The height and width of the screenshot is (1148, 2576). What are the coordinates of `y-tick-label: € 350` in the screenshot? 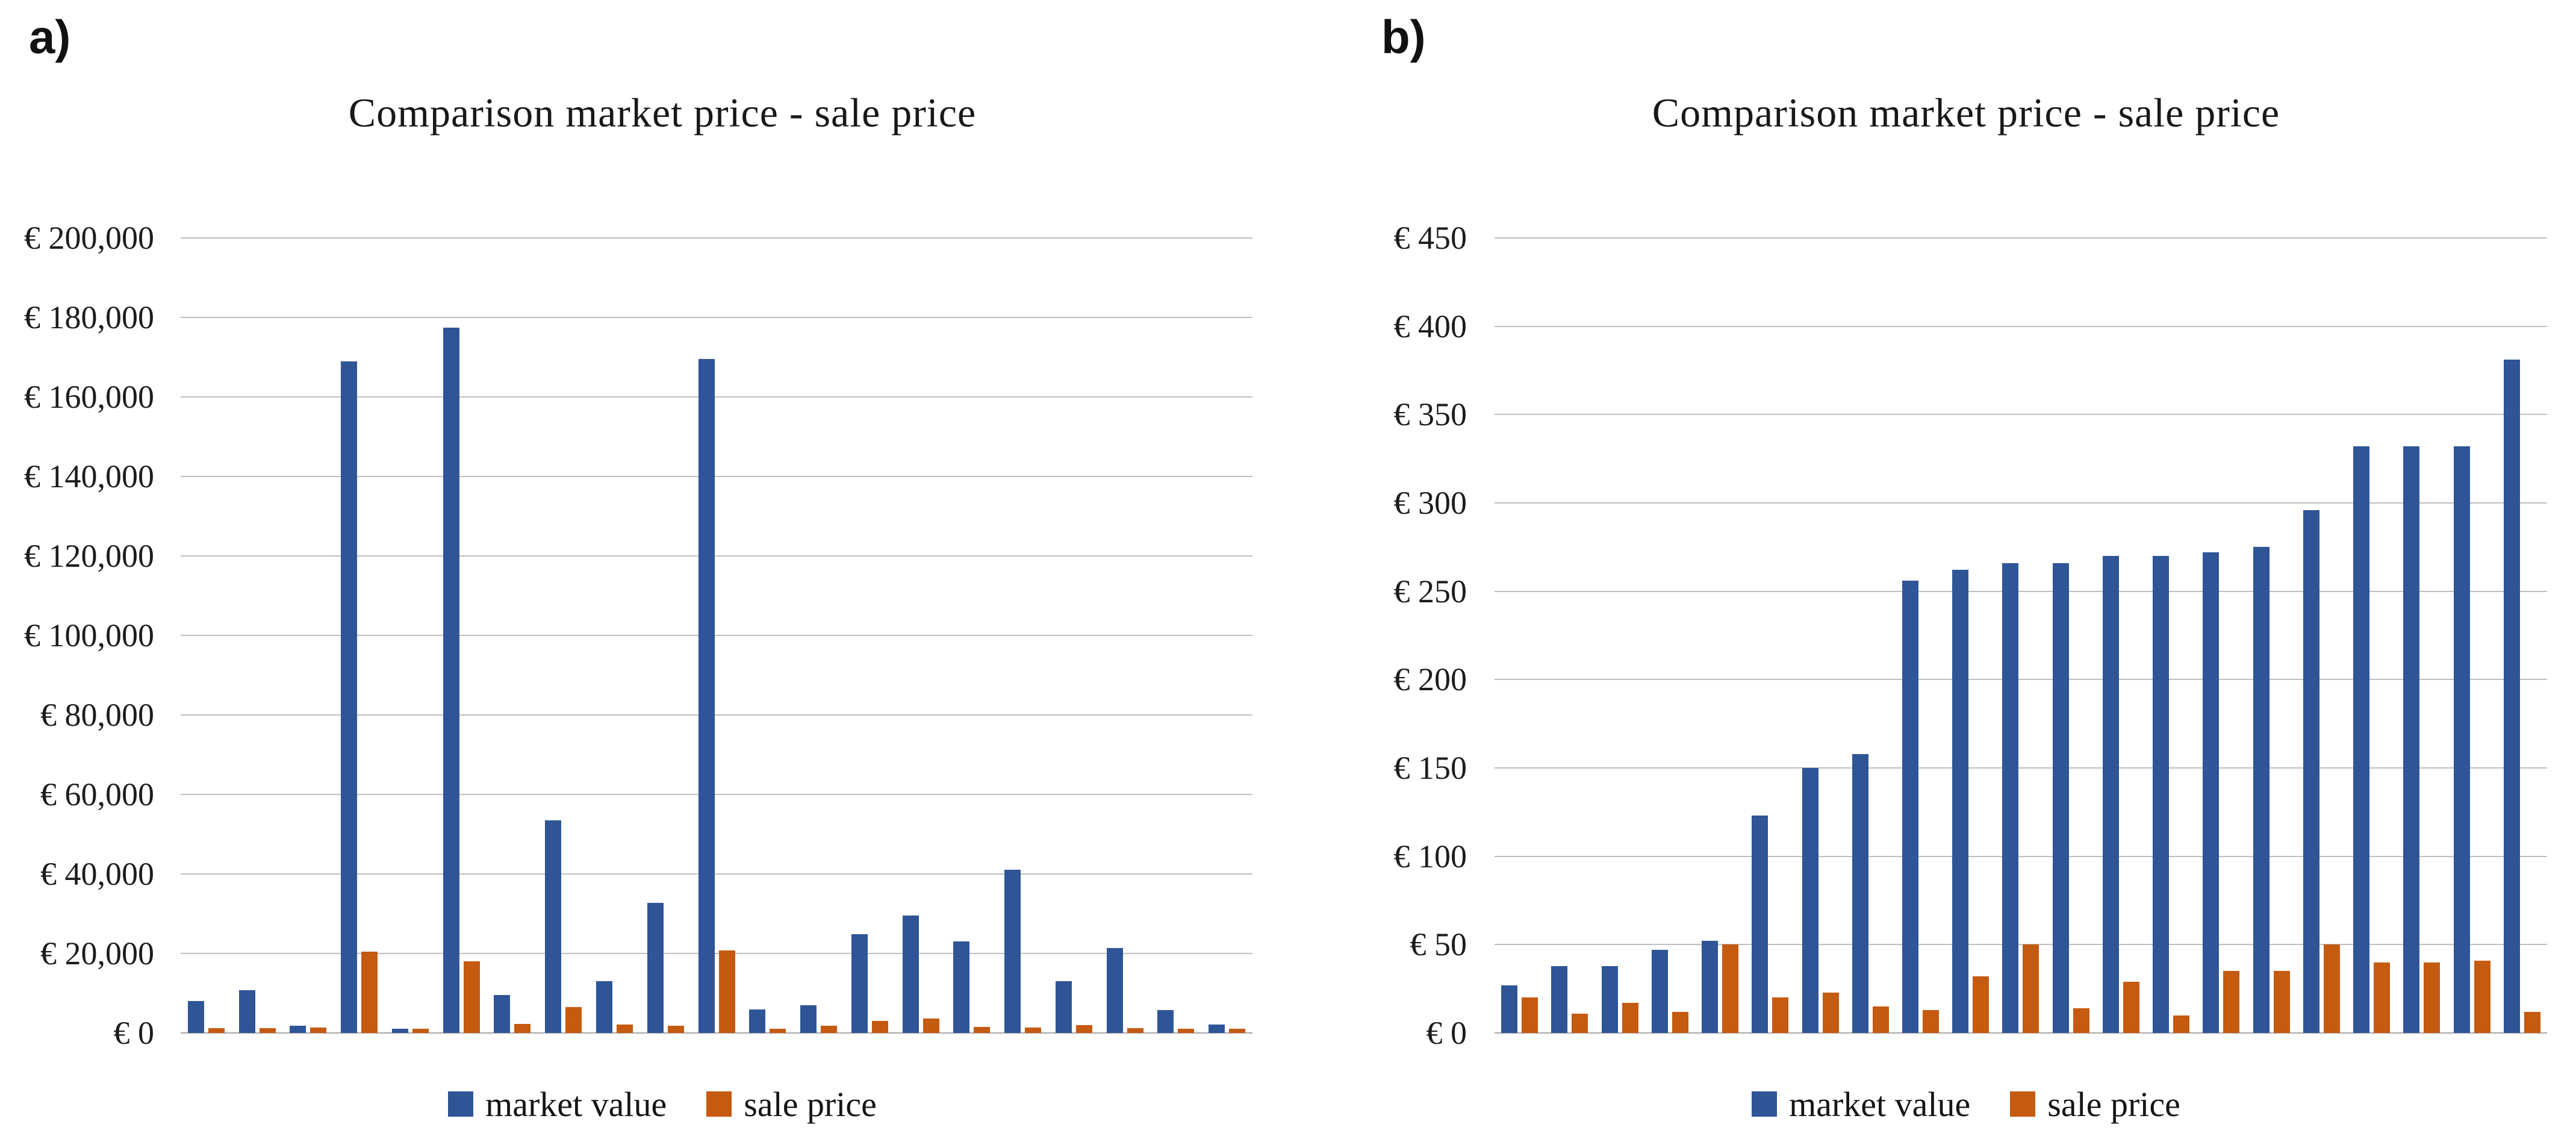 It's located at (1430, 415).